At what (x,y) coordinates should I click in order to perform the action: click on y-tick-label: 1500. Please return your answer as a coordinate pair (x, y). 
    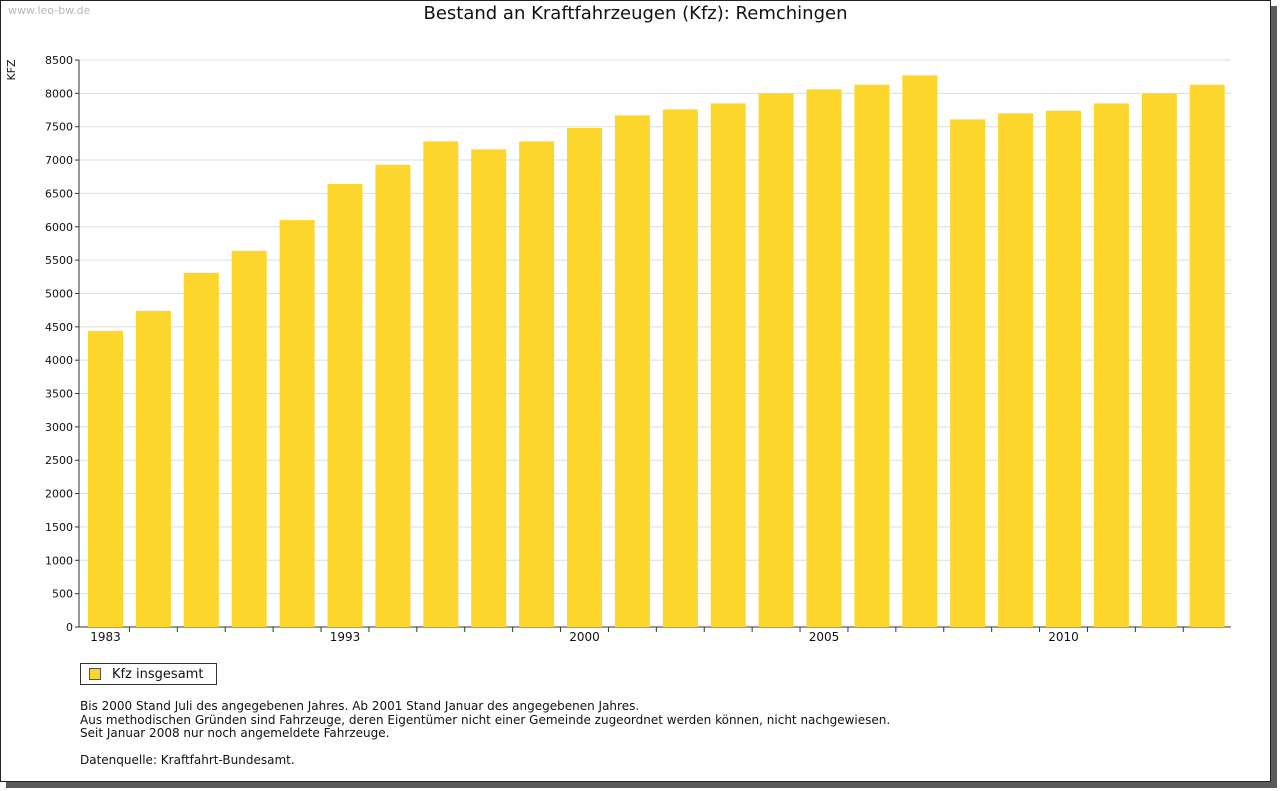
    Looking at the image, I should click on (59, 527).